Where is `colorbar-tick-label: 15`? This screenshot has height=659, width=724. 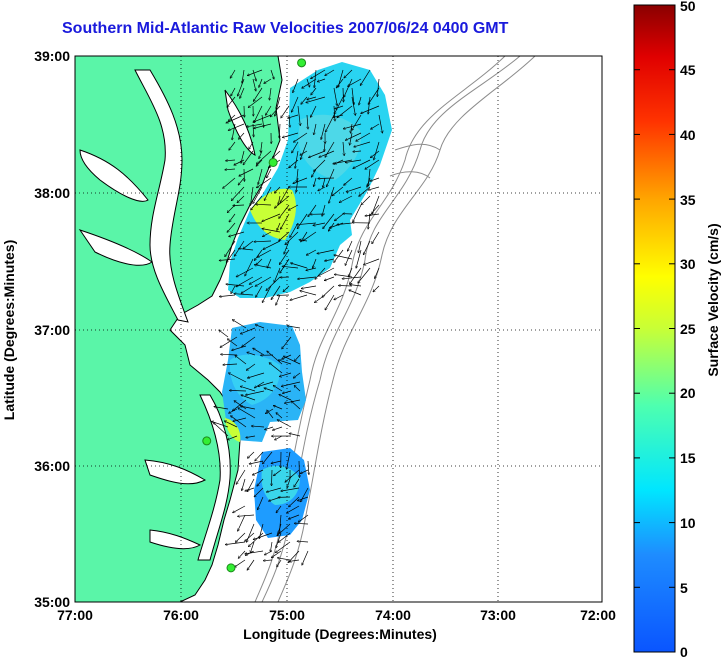 colorbar-tick-label: 15 is located at coordinates (688, 458).